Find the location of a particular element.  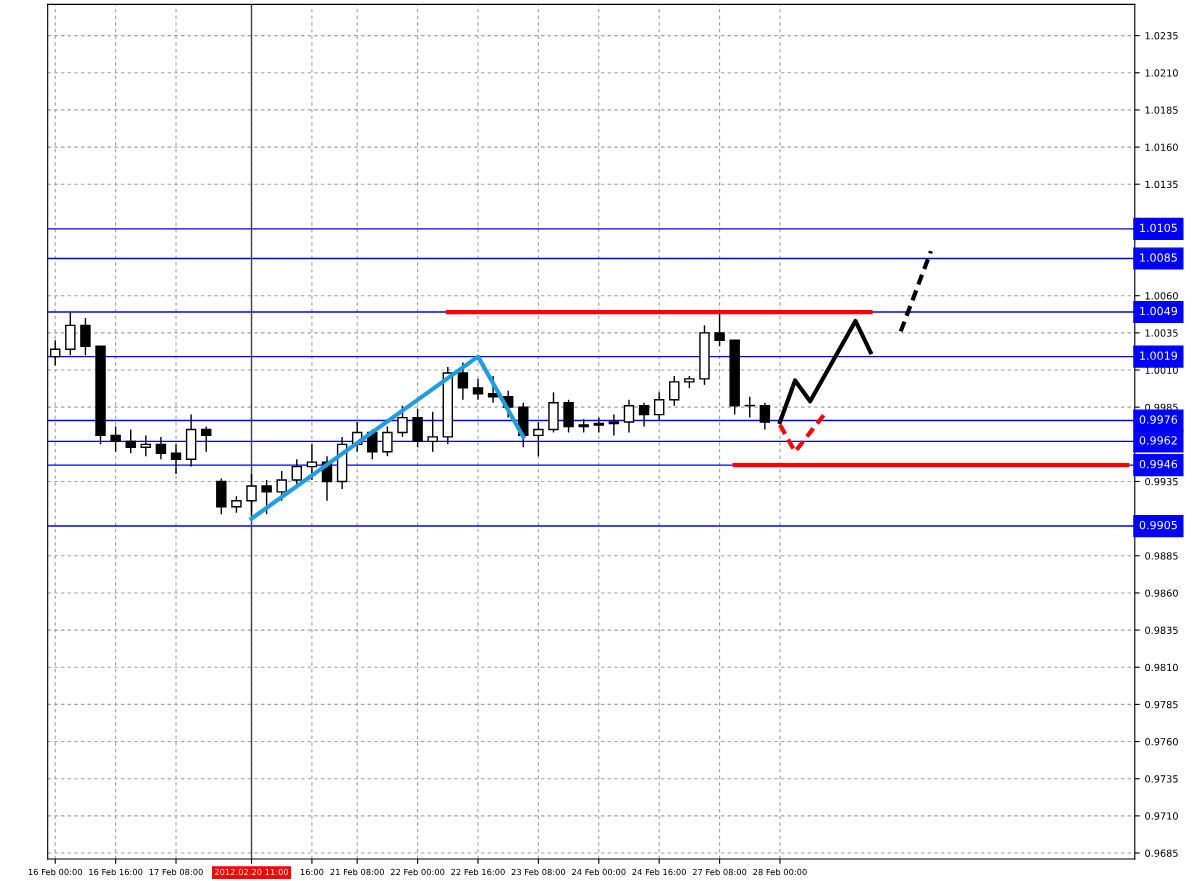

y-tick-label: 0.9735 is located at coordinates (1161, 779).